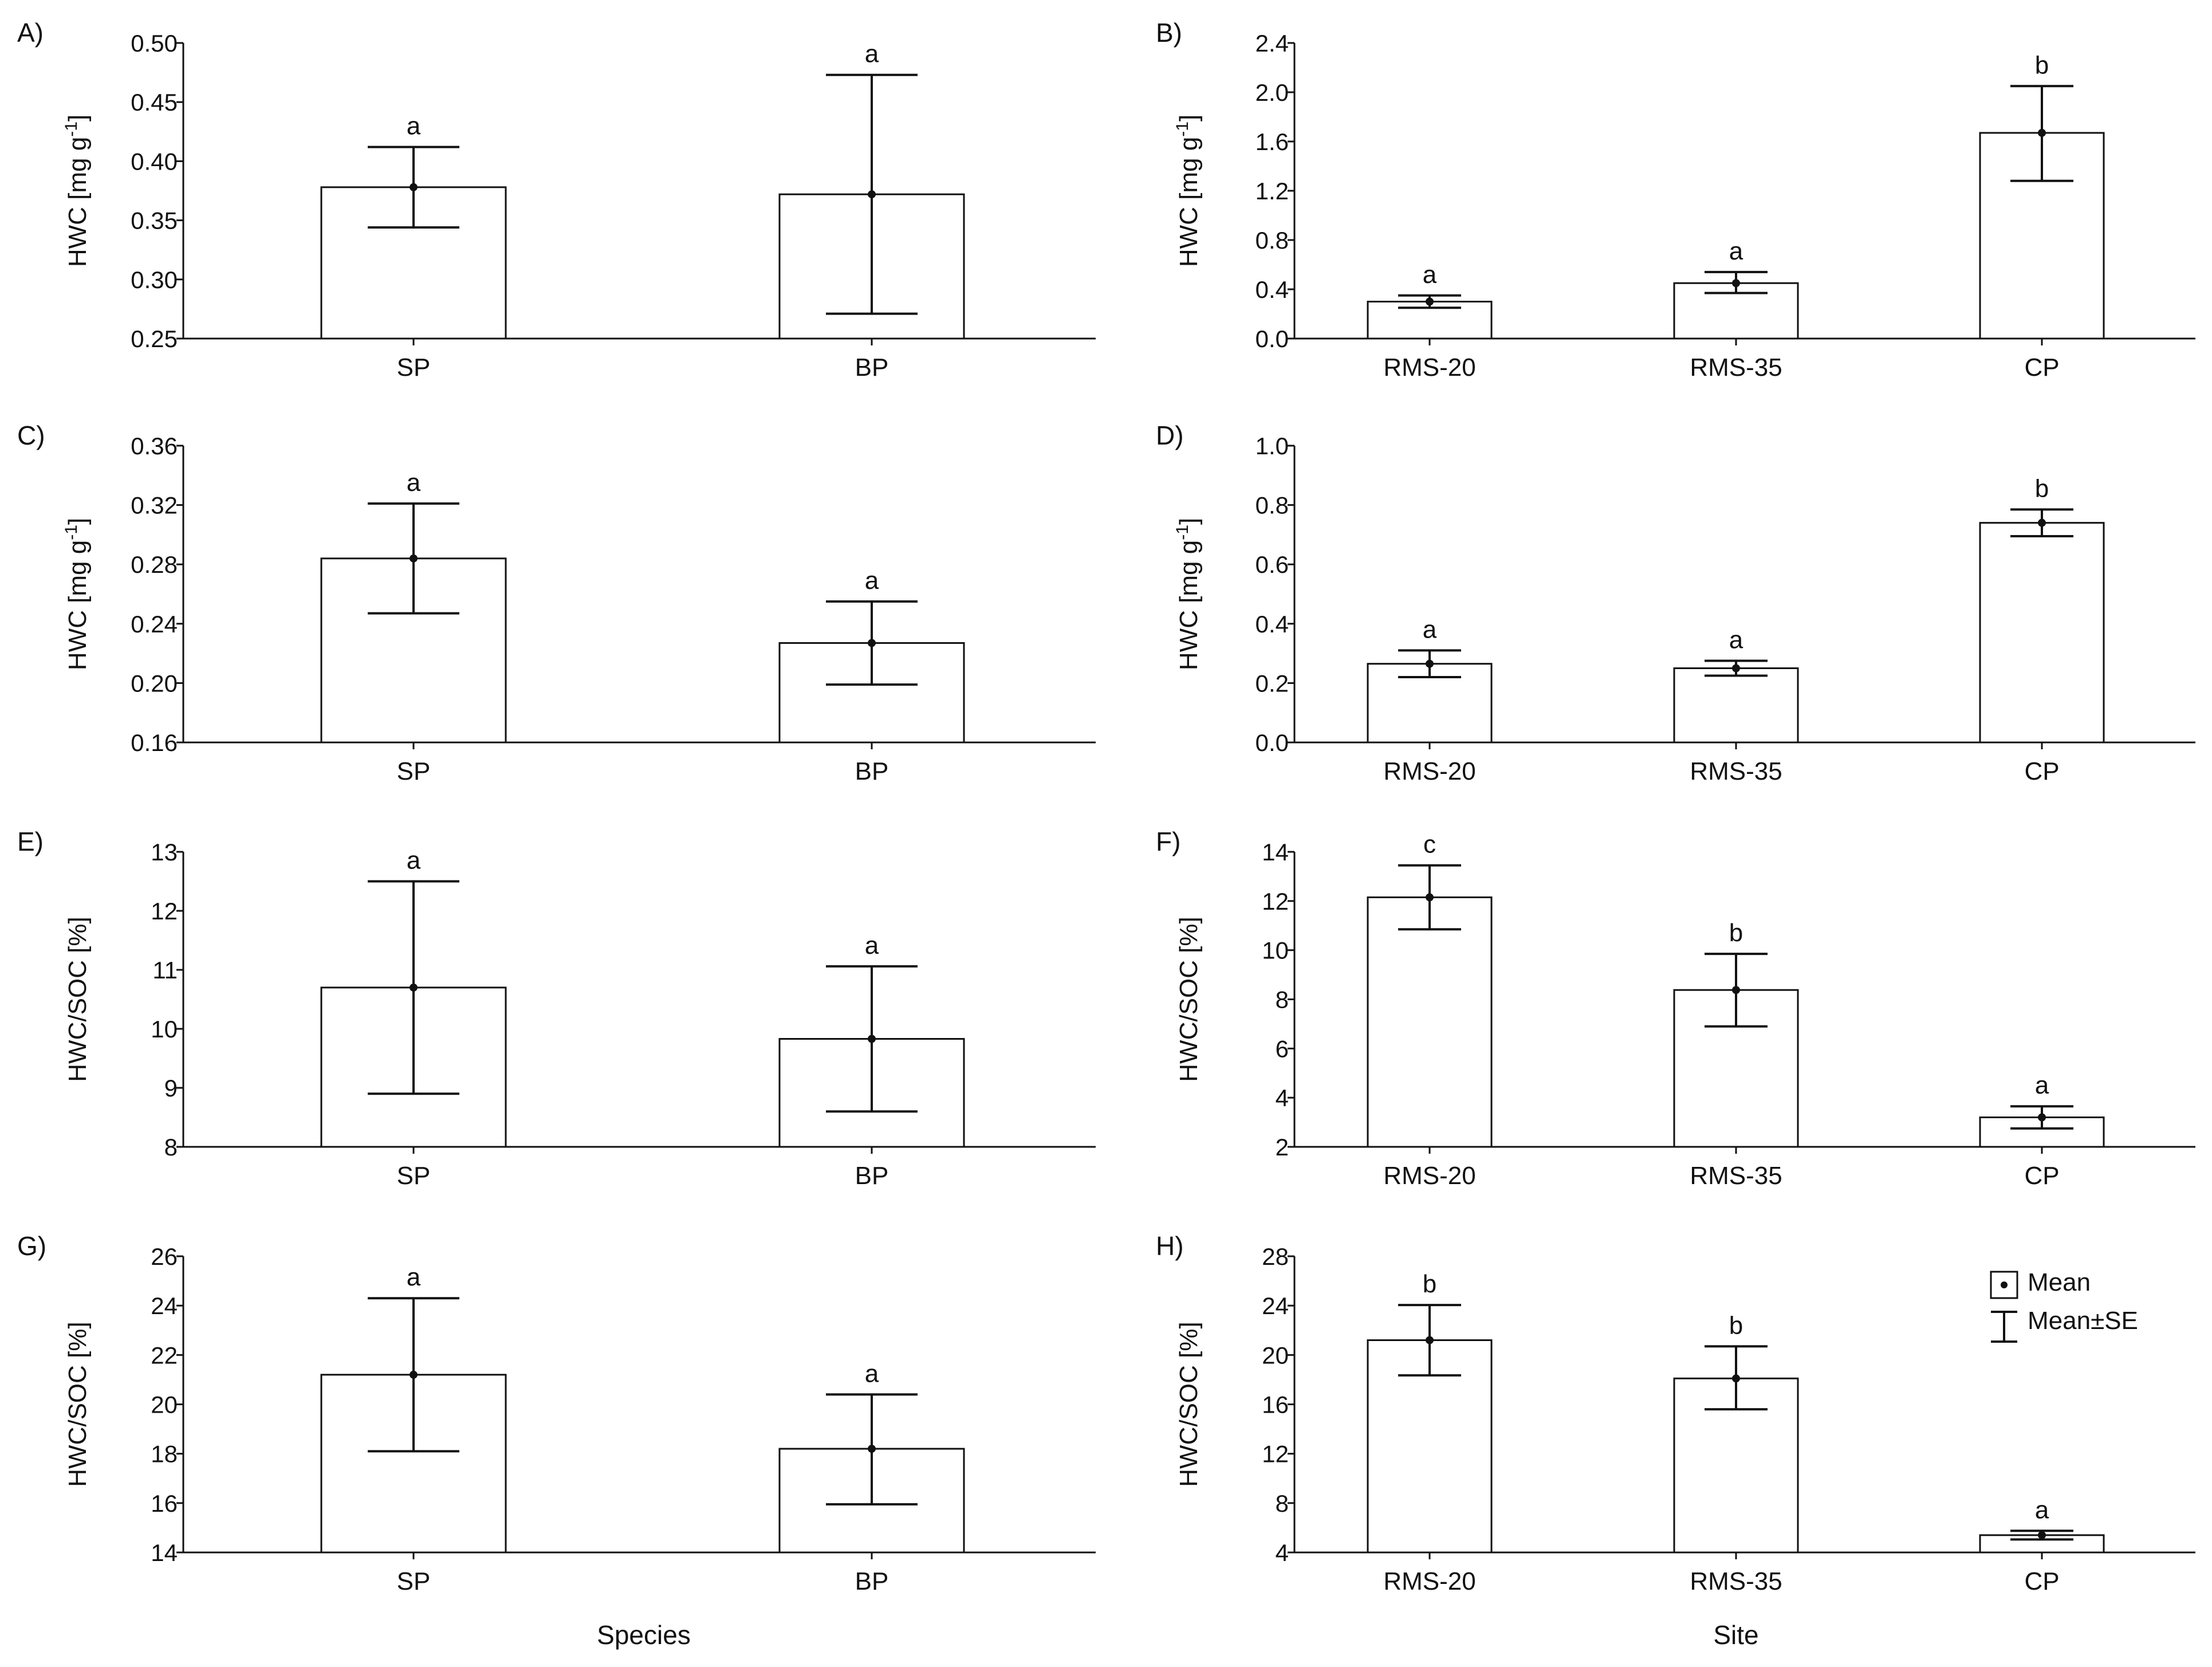  I want to click on panel-label: G), so click(32, 1246).